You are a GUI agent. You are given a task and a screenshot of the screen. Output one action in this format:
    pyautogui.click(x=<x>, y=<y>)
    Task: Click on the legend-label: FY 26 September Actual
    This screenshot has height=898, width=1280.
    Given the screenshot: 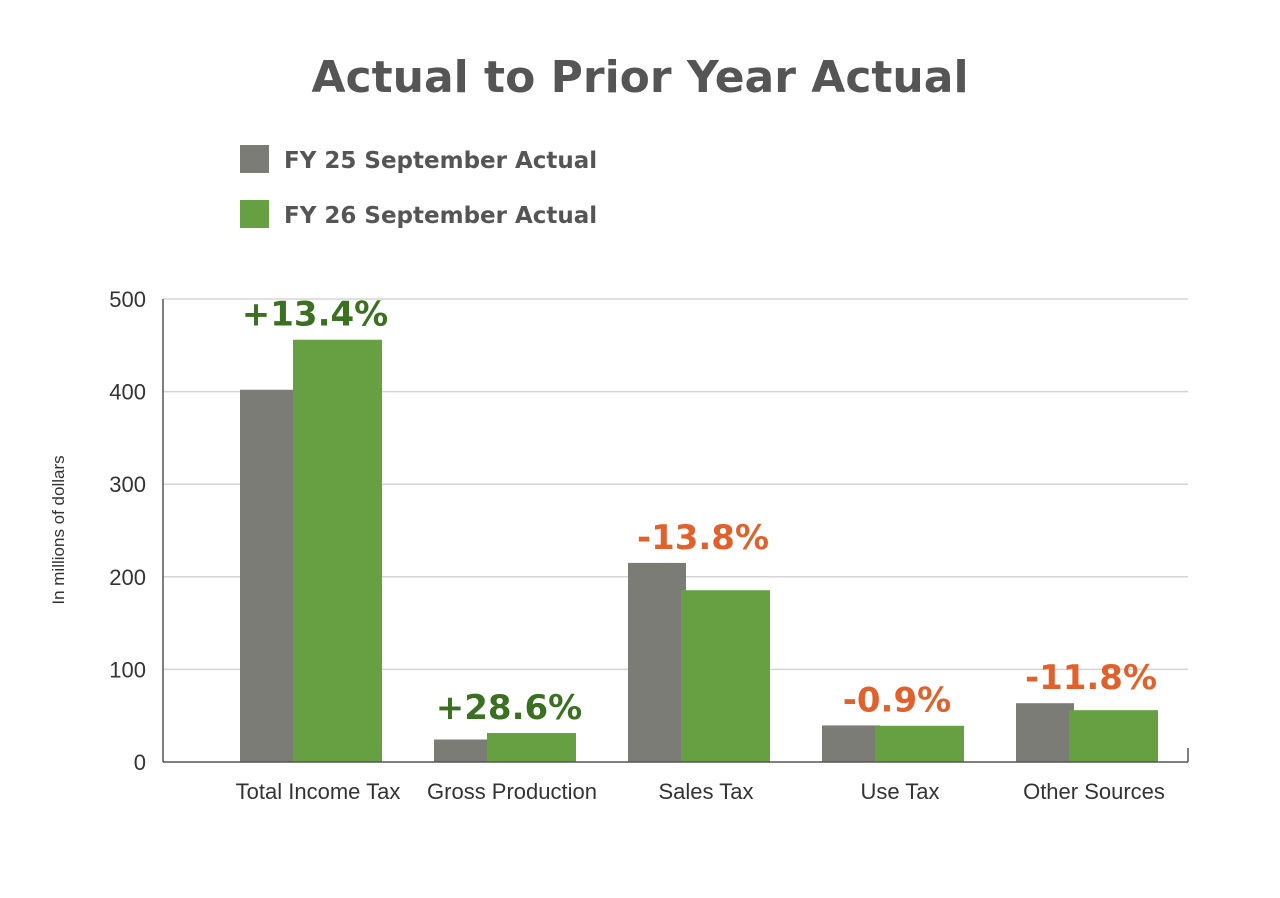 What is the action you would take?
    pyautogui.click(x=440, y=216)
    